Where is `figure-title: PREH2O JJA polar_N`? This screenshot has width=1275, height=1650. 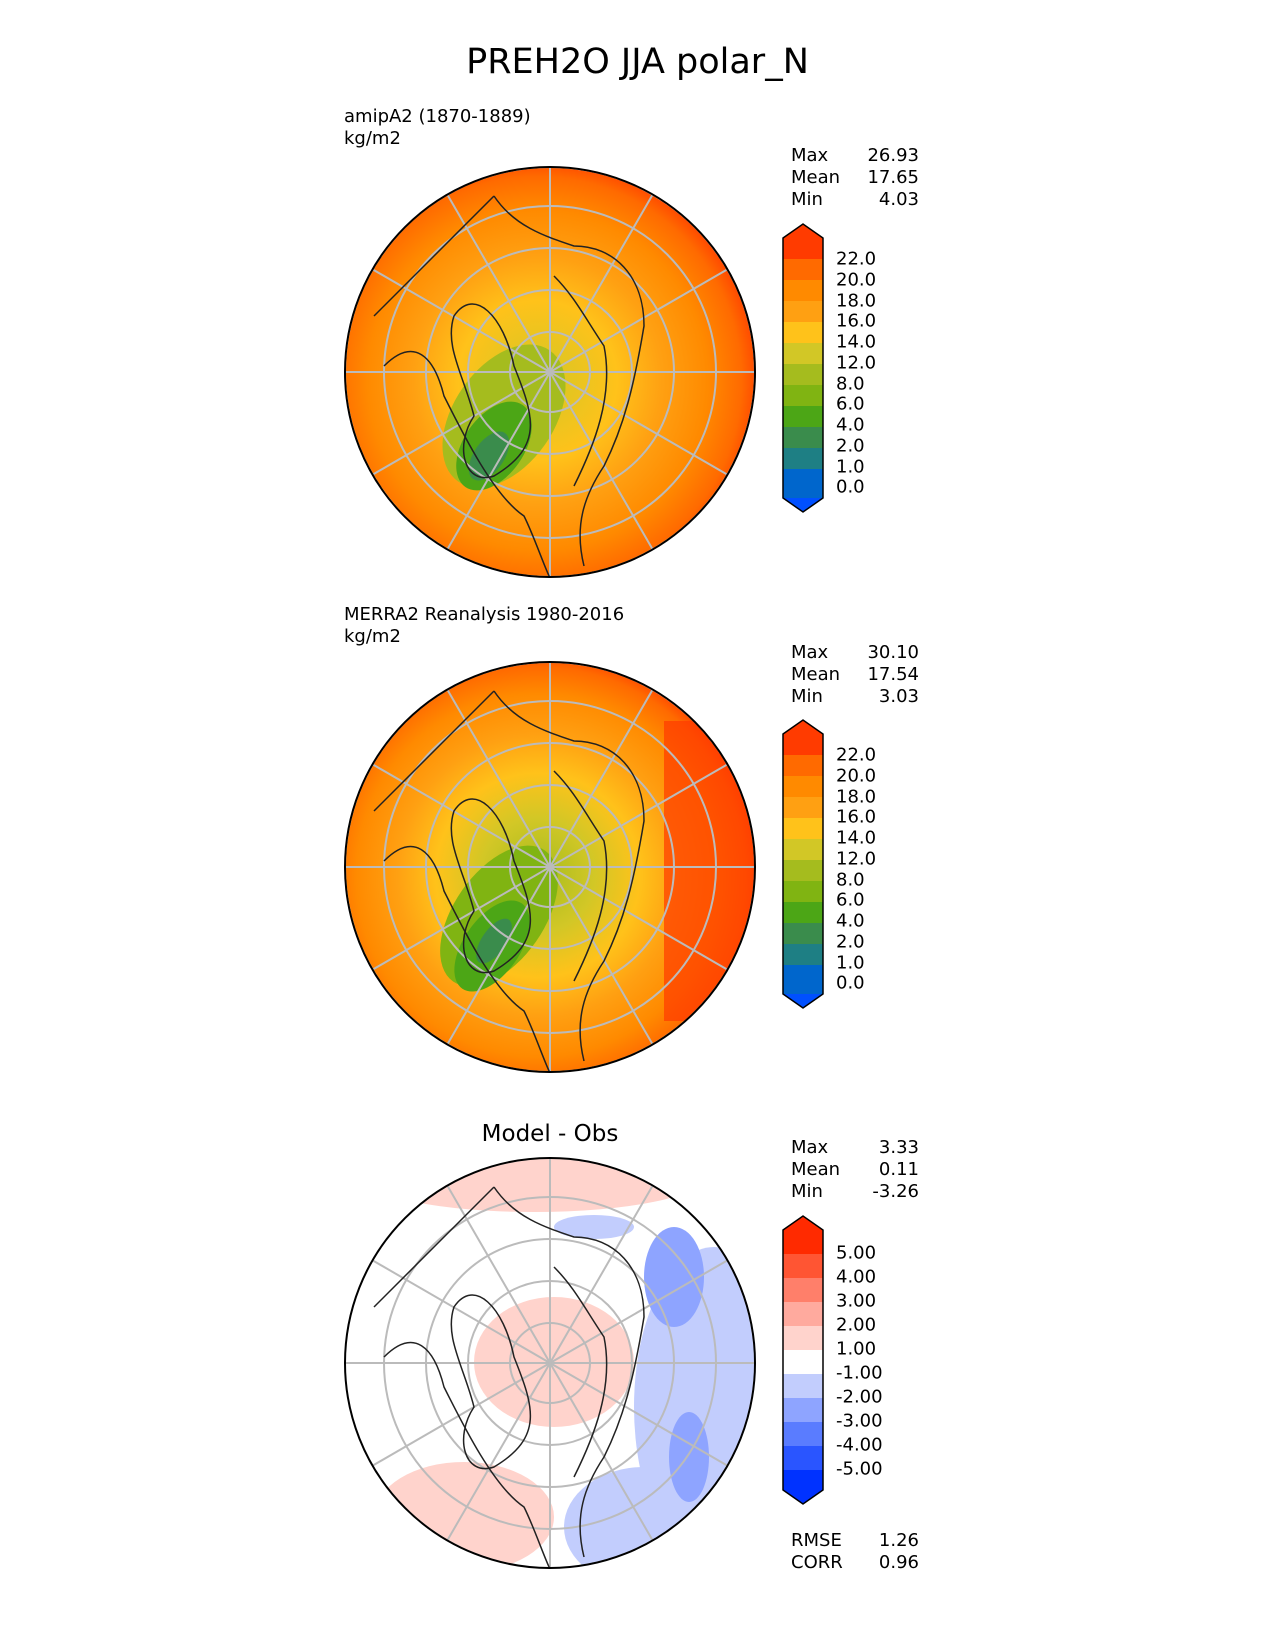 figure-title: PREH2O JJA polar_N is located at coordinates (637, 62).